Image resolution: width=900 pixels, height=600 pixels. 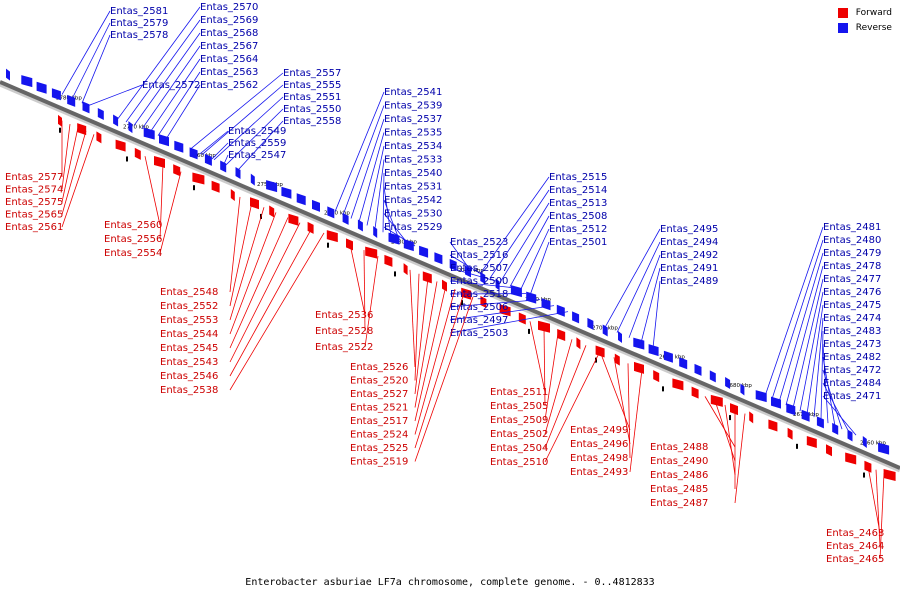 What do you see at coordinates (312, 73) in the screenshot?
I see `gene-label: Entas_2557` at bounding box center [312, 73].